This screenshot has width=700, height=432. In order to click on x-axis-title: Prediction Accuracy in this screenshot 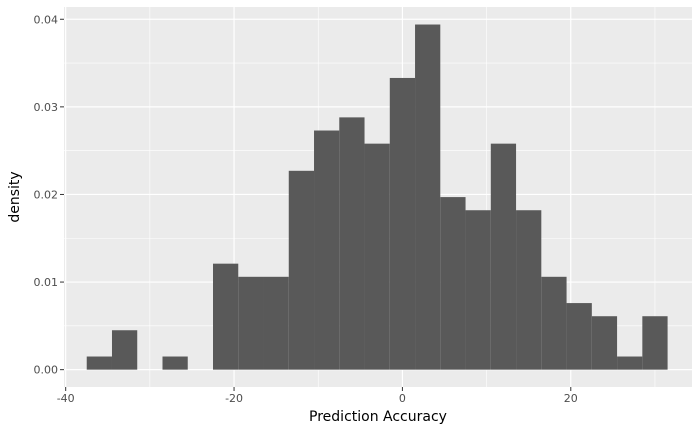, I will do `click(378, 417)`.